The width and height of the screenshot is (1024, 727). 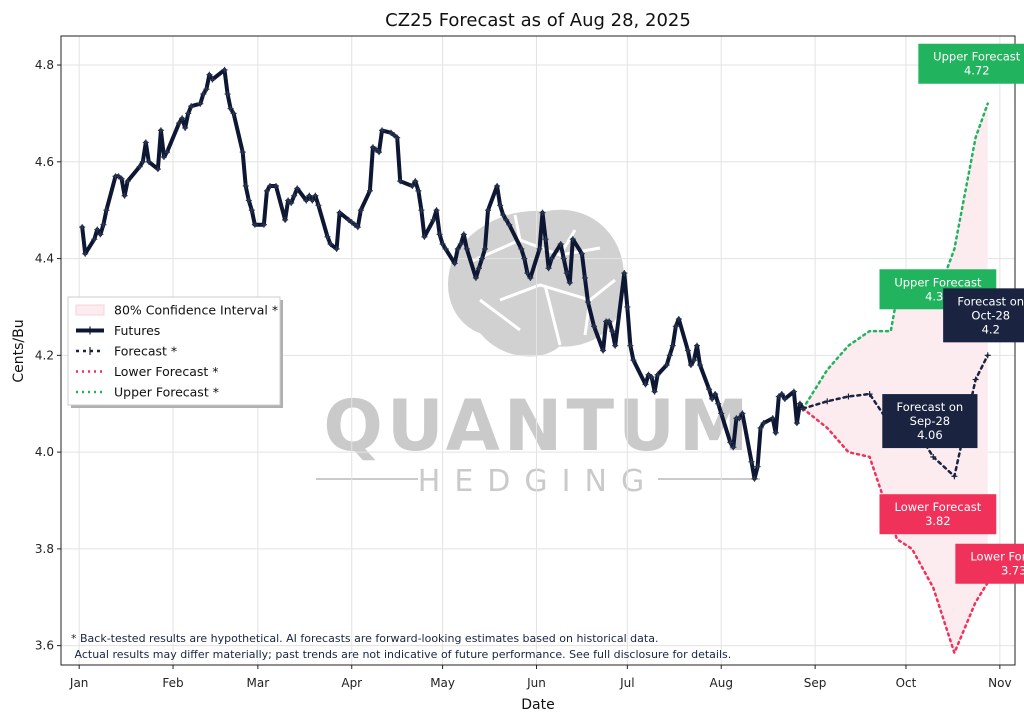 I want to click on legend-item-forecast: Forecast *, so click(x=126, y=351).